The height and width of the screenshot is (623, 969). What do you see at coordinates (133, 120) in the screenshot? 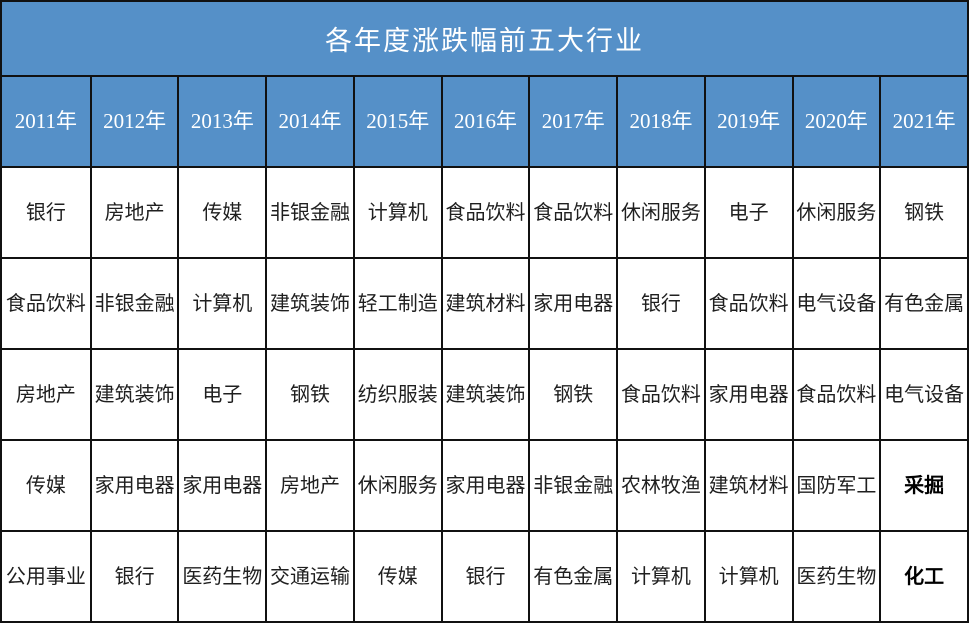
I see `year-header-cell: 2012年` at bounding box center [133, 120].